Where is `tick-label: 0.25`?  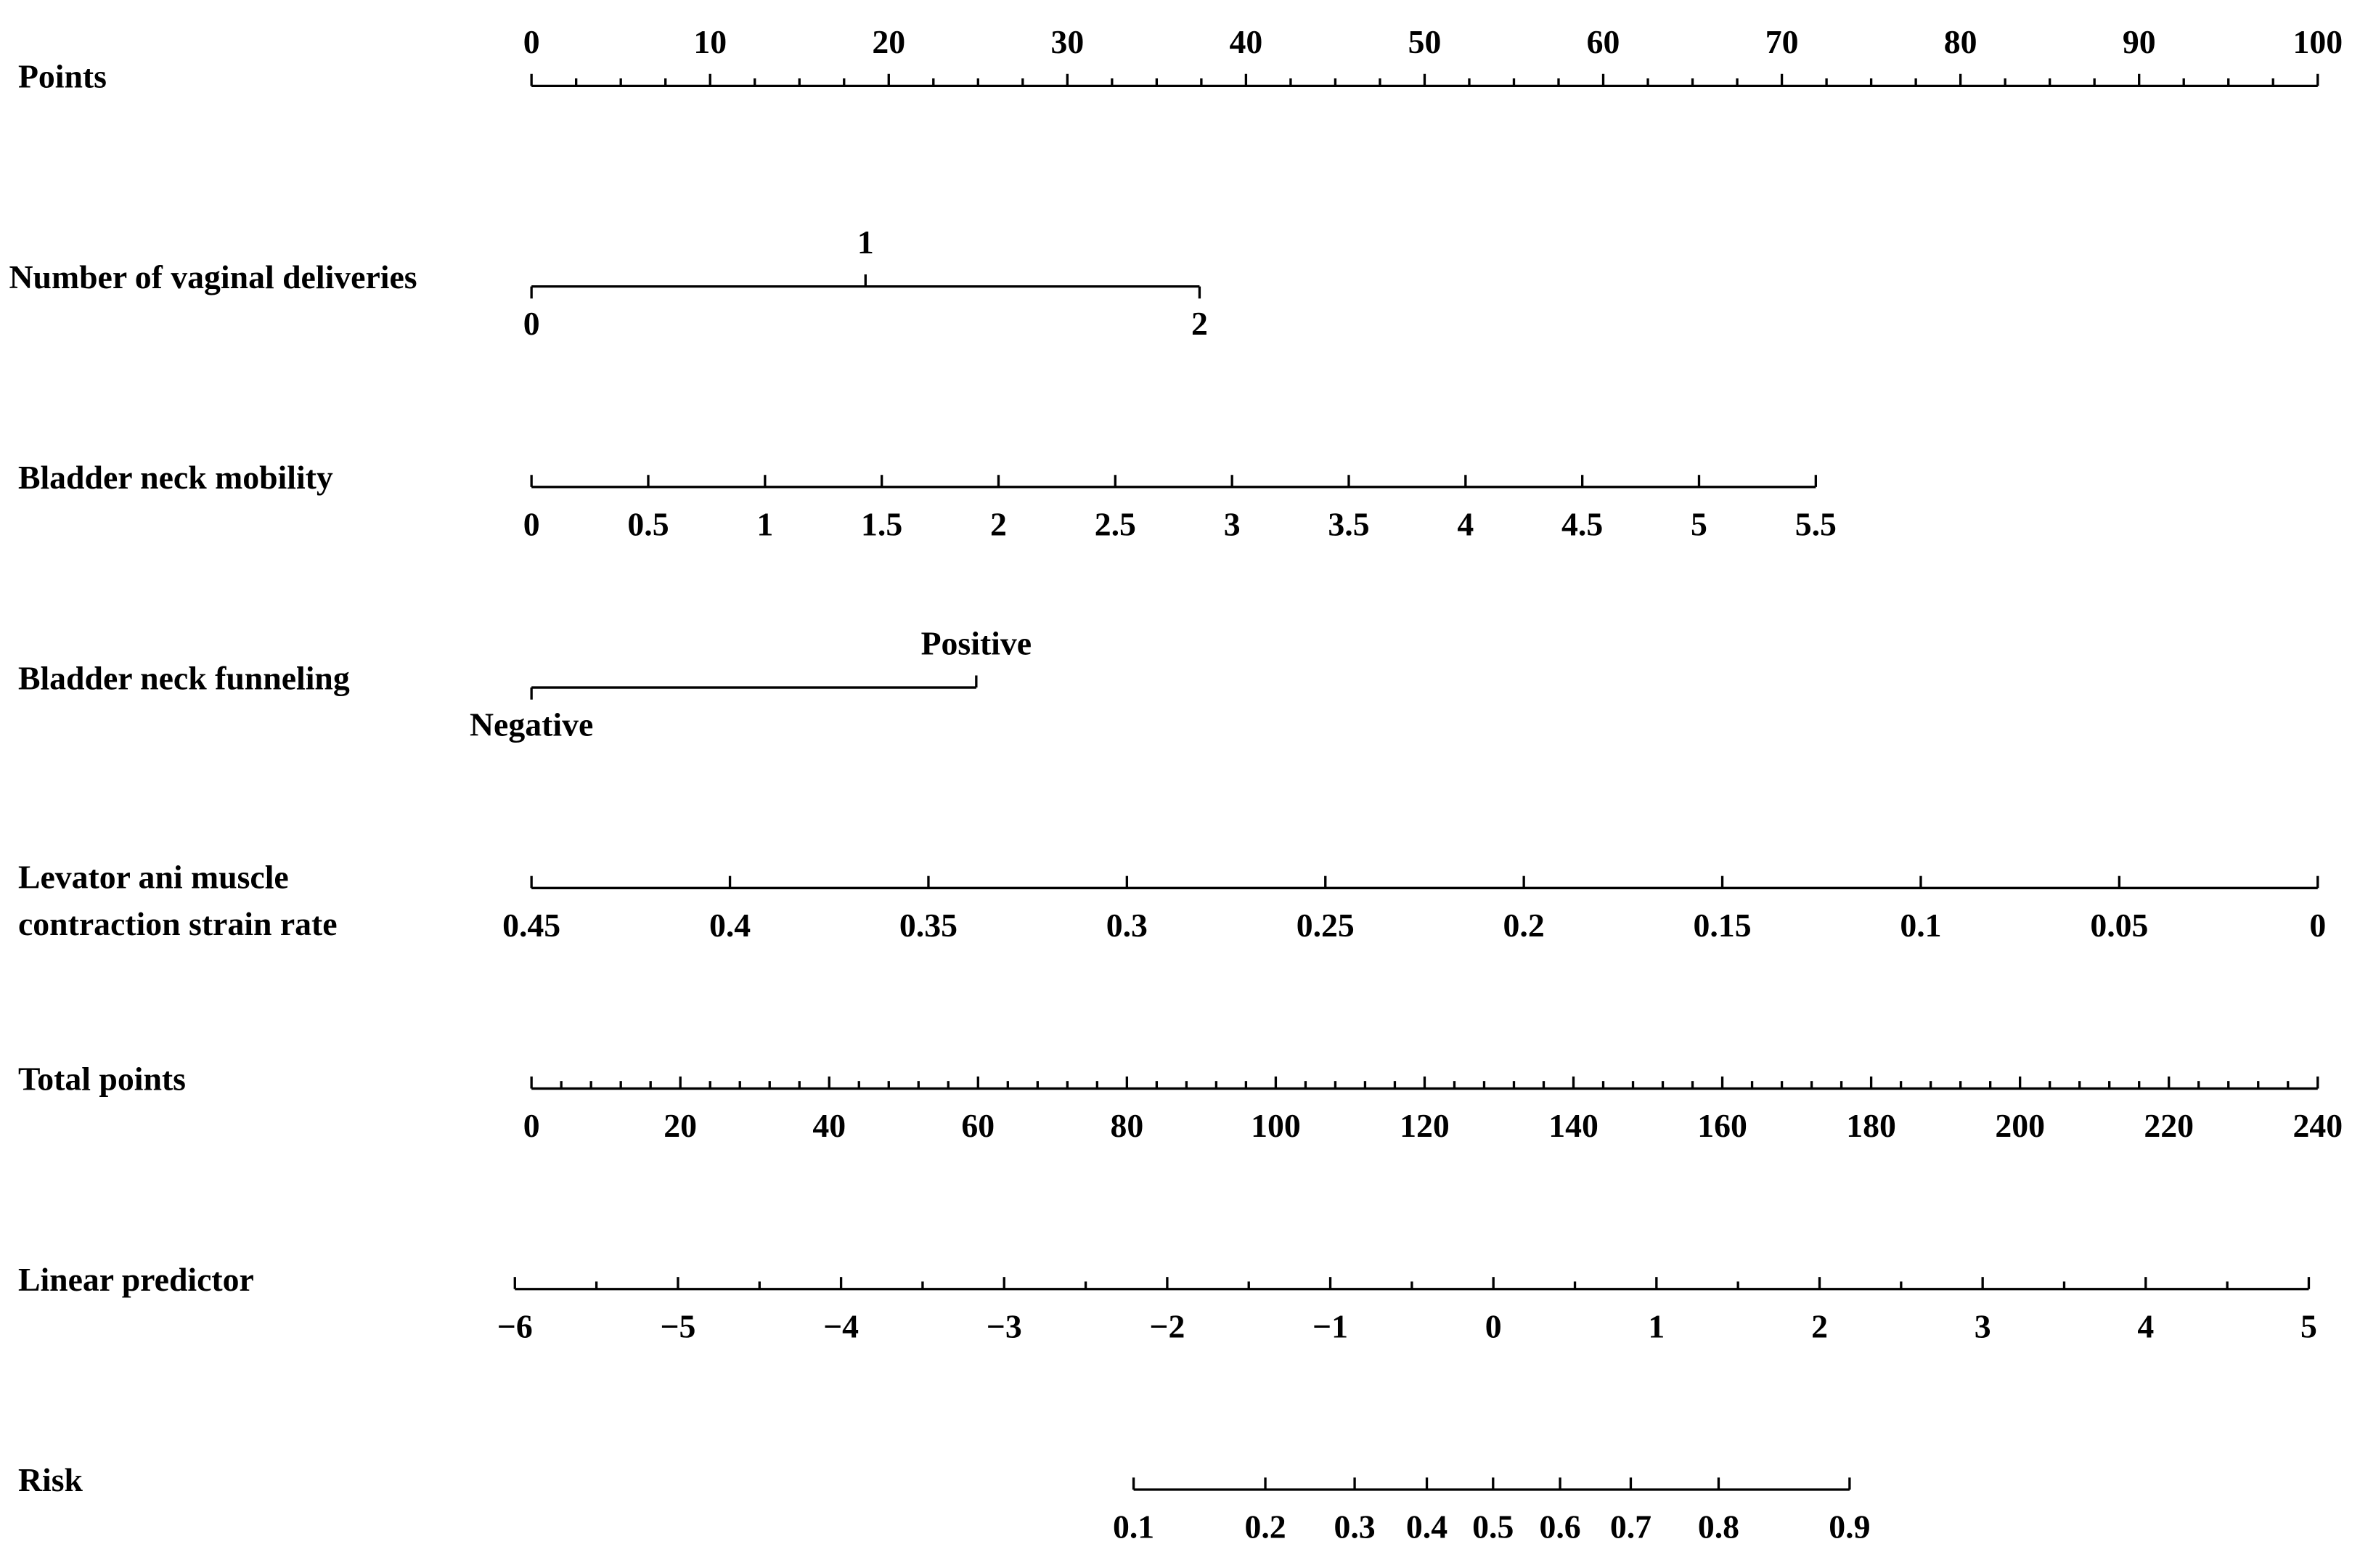
tick-label: 0.25 is located at coordinates (1326, 926).